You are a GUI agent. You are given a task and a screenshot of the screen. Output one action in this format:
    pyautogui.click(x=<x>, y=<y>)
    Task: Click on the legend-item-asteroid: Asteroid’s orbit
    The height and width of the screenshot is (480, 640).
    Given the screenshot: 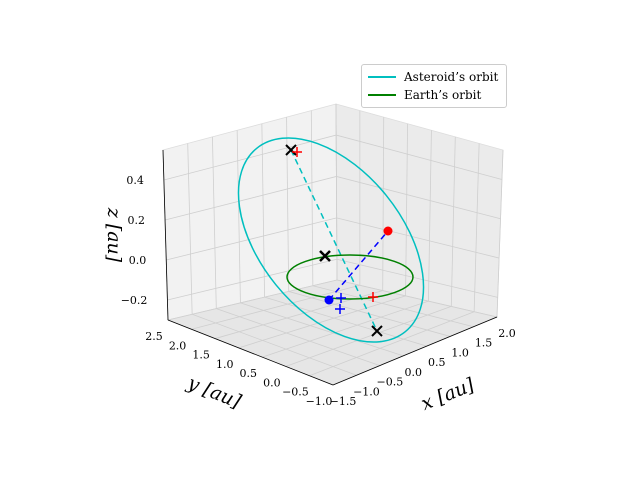 What is the action you would take?
    pyautogui.click(x=433, y=77)
    